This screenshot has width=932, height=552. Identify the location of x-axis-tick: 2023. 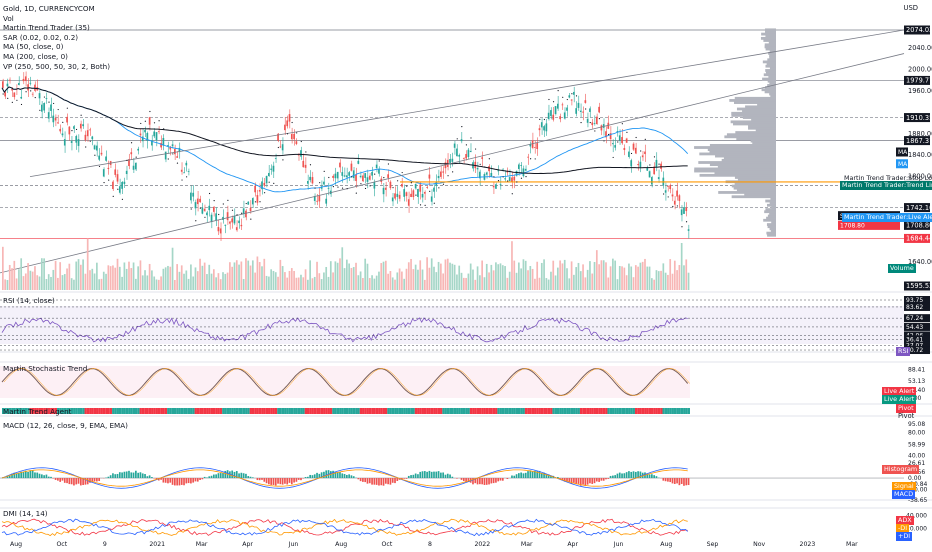
(808, 544).